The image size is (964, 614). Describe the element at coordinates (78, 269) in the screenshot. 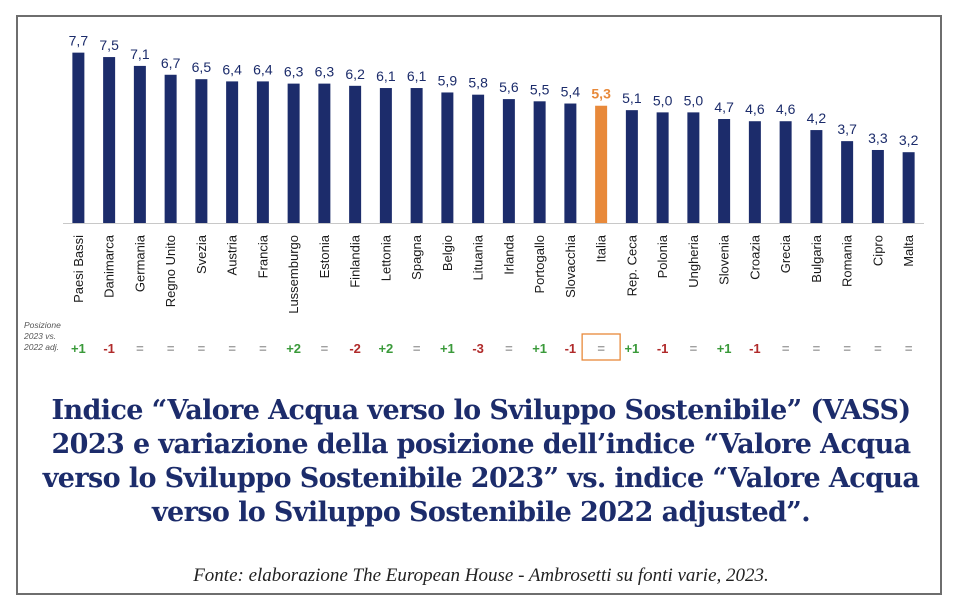

I see `category-label-1: Paesi Bassi` at that location.